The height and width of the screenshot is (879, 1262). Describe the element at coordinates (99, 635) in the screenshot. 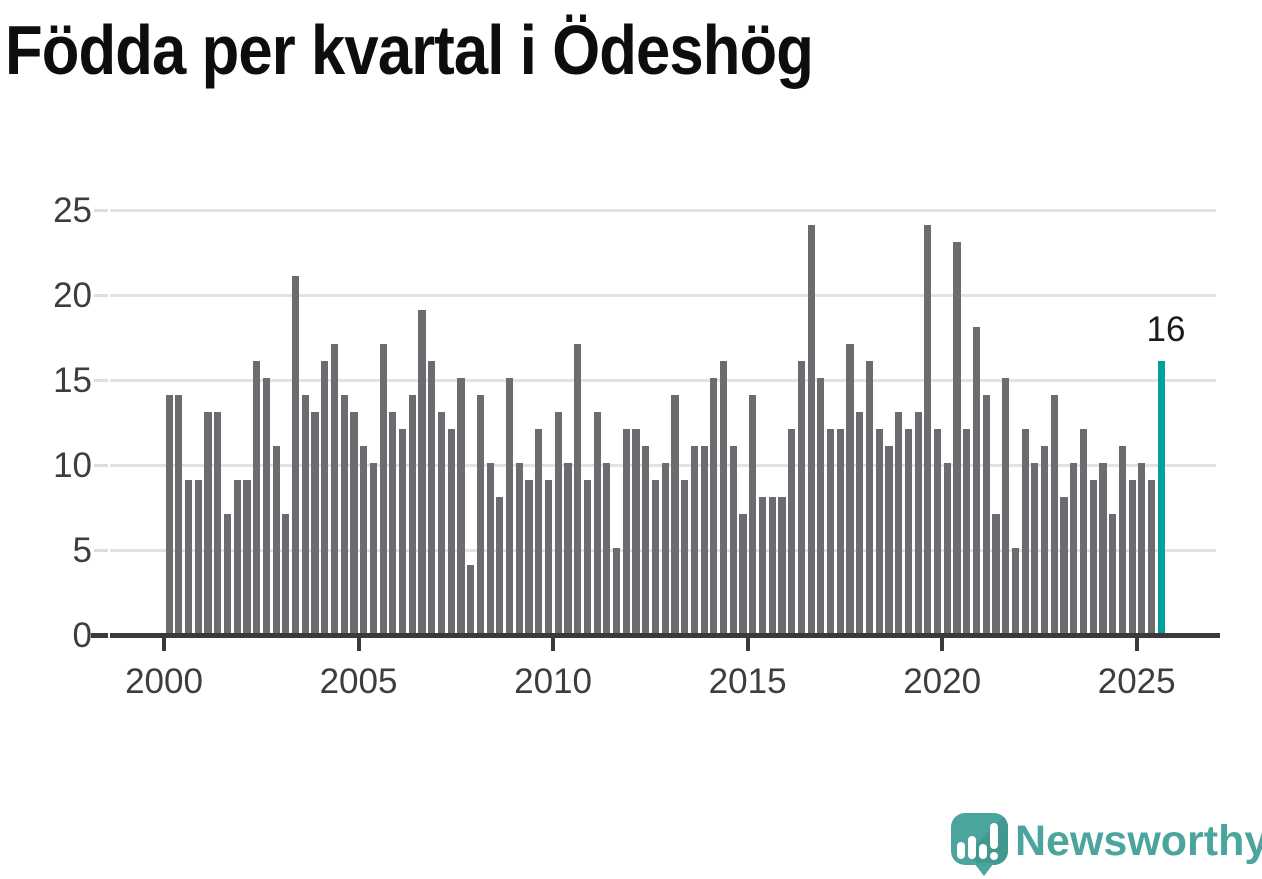

I see `y-axis-zero-tick` at that location.